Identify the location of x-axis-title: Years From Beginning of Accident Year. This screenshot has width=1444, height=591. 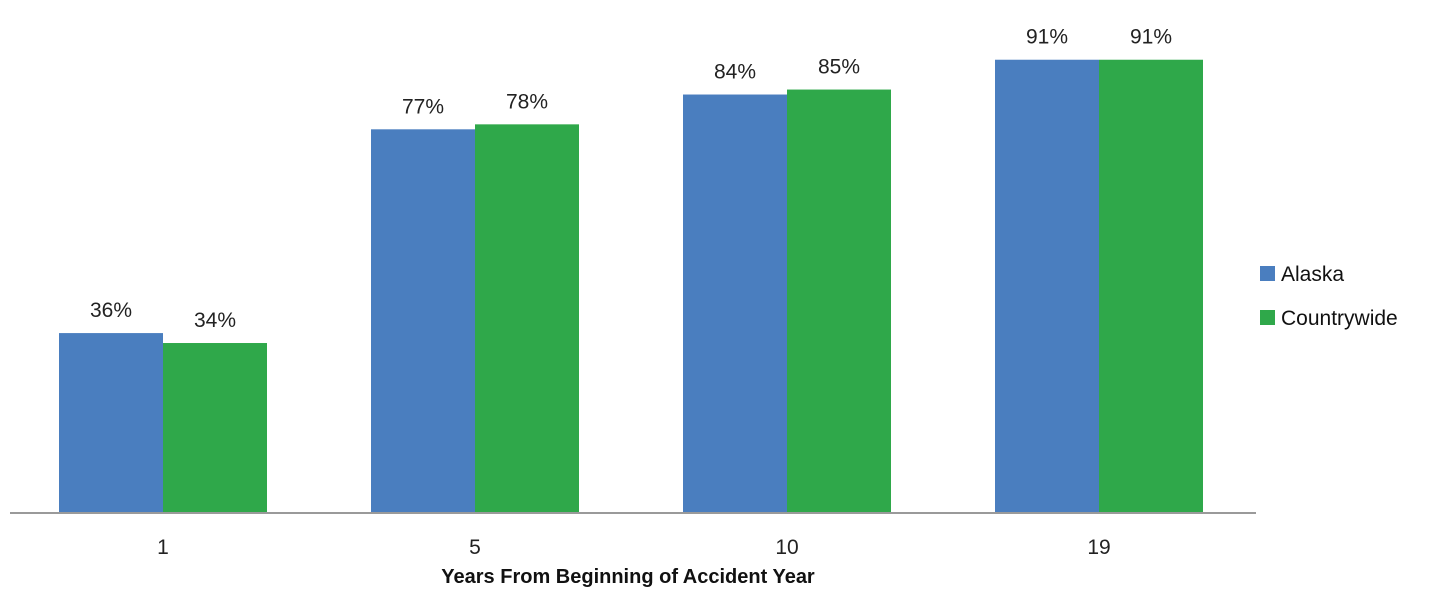
(628, 577).